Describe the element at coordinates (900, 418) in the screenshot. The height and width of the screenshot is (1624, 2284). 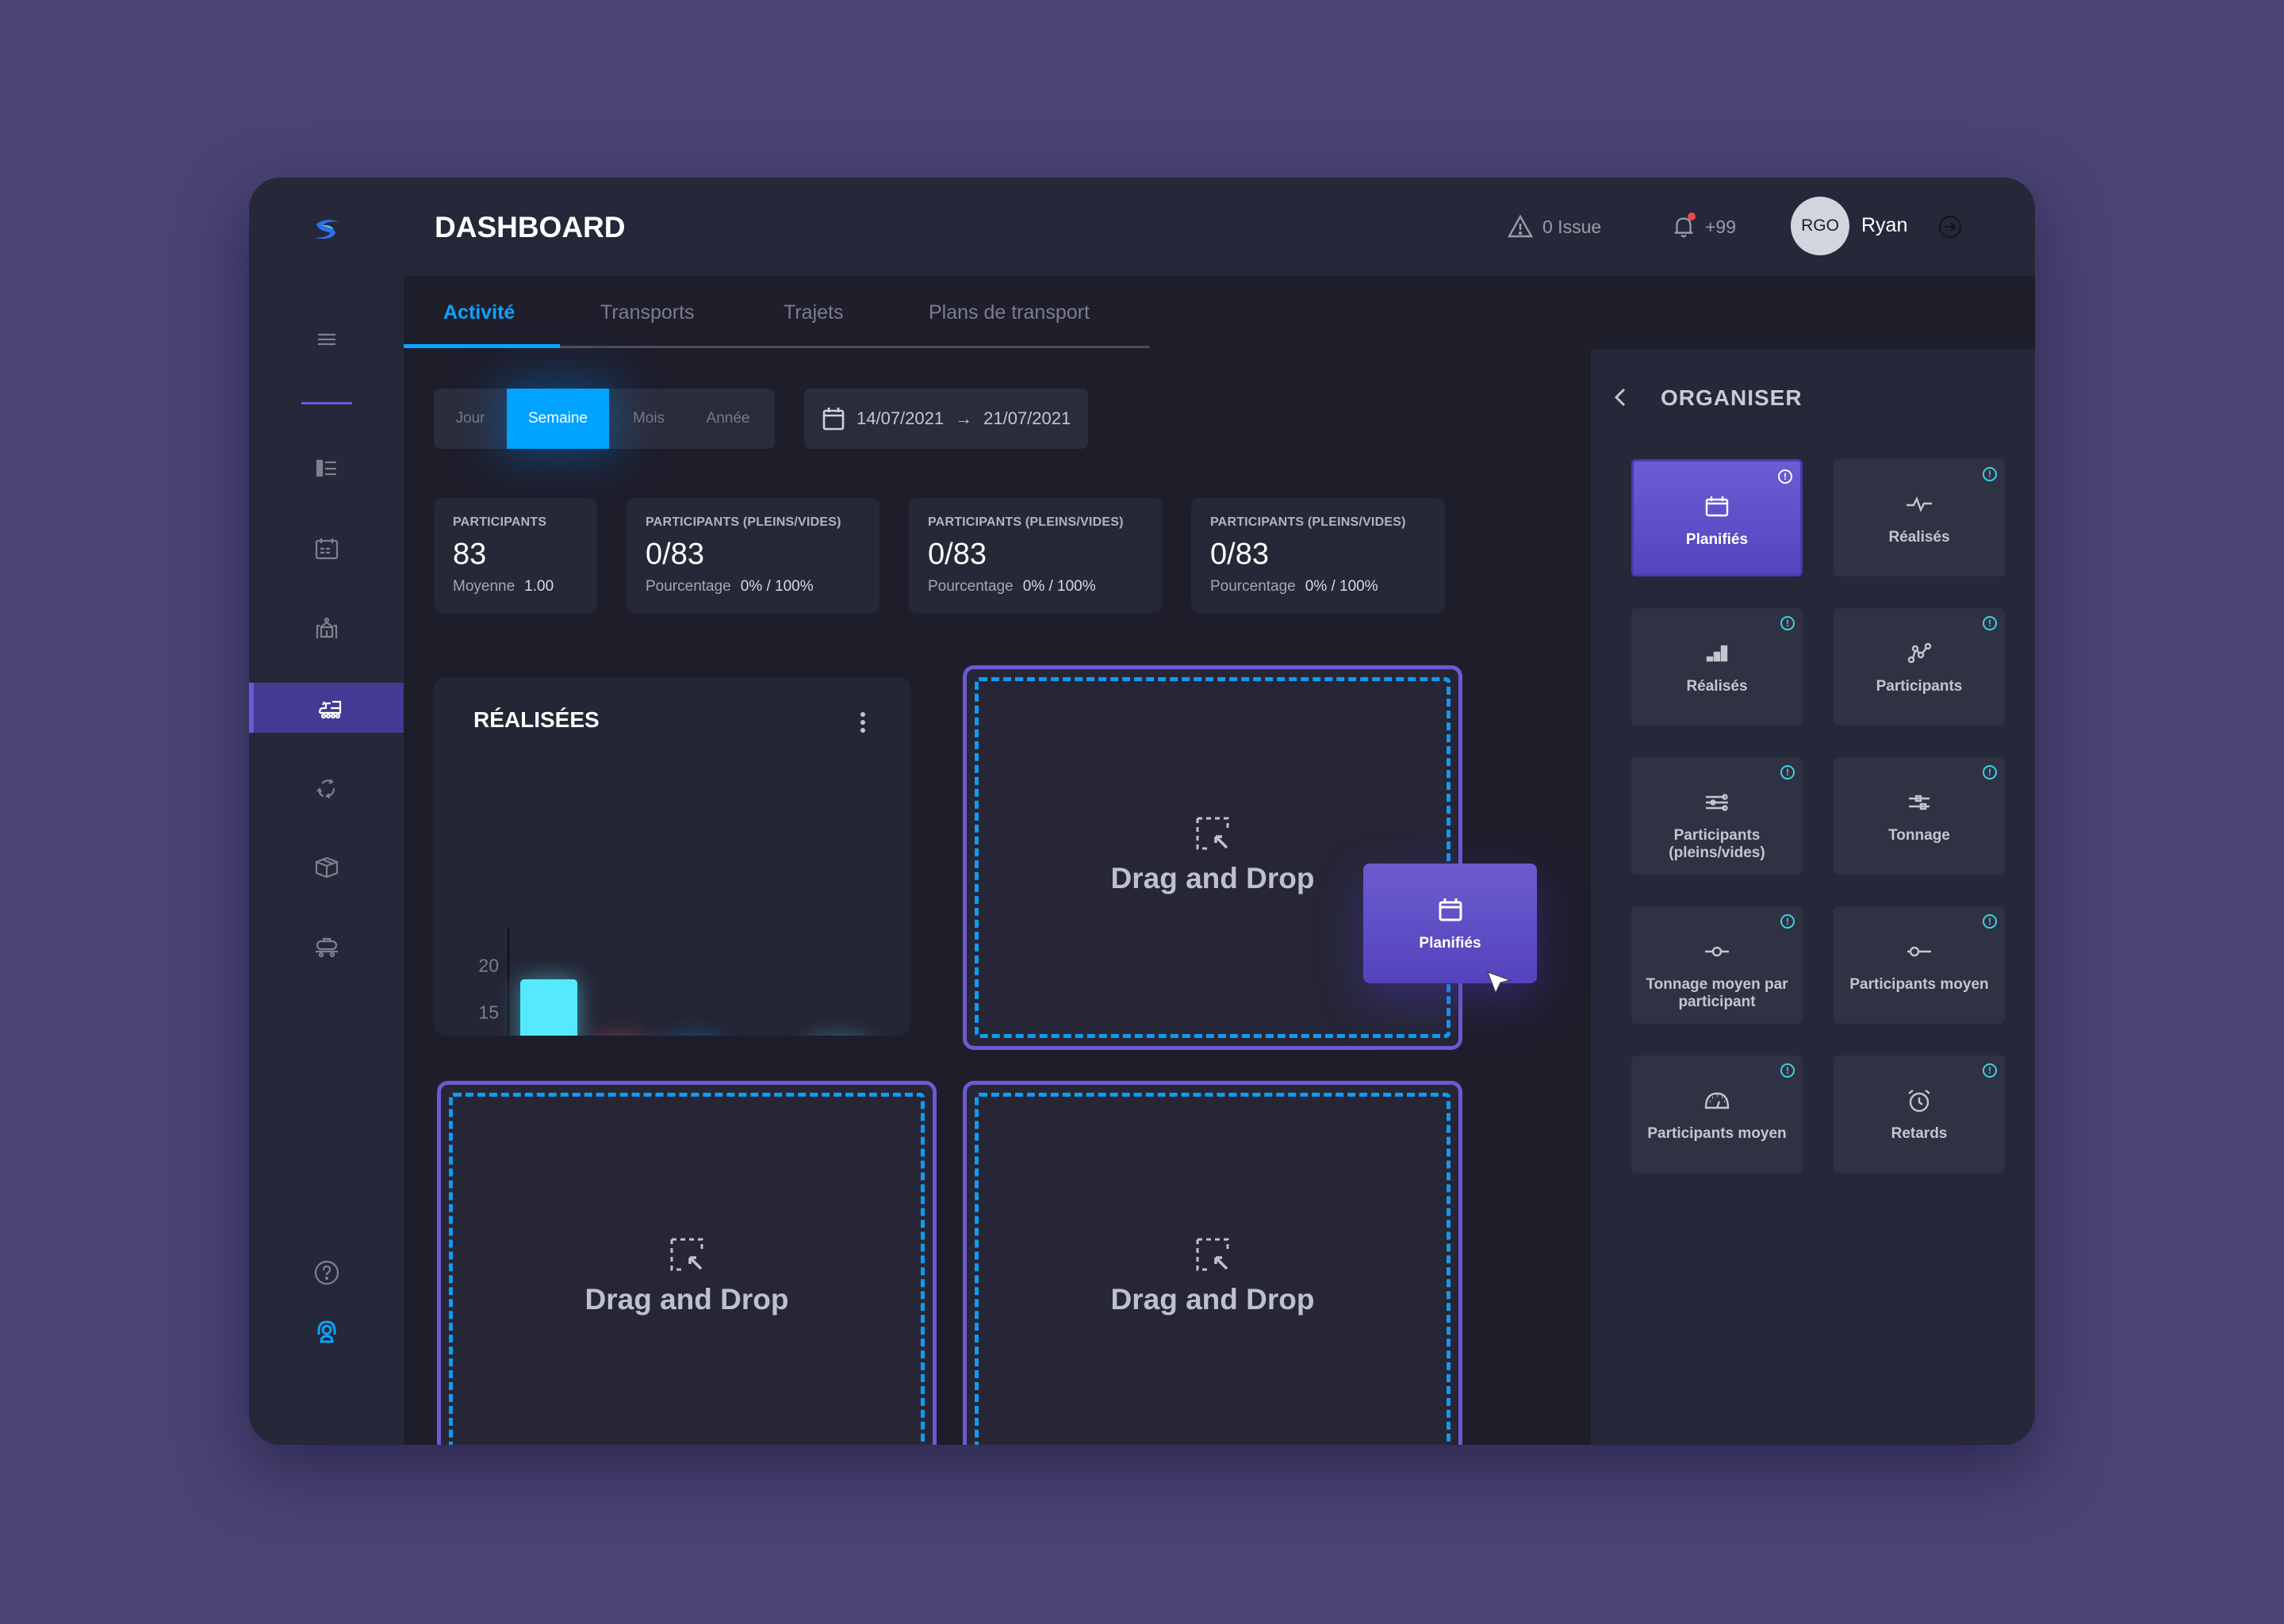
I see `date-start: 14/07/2021` at that location.